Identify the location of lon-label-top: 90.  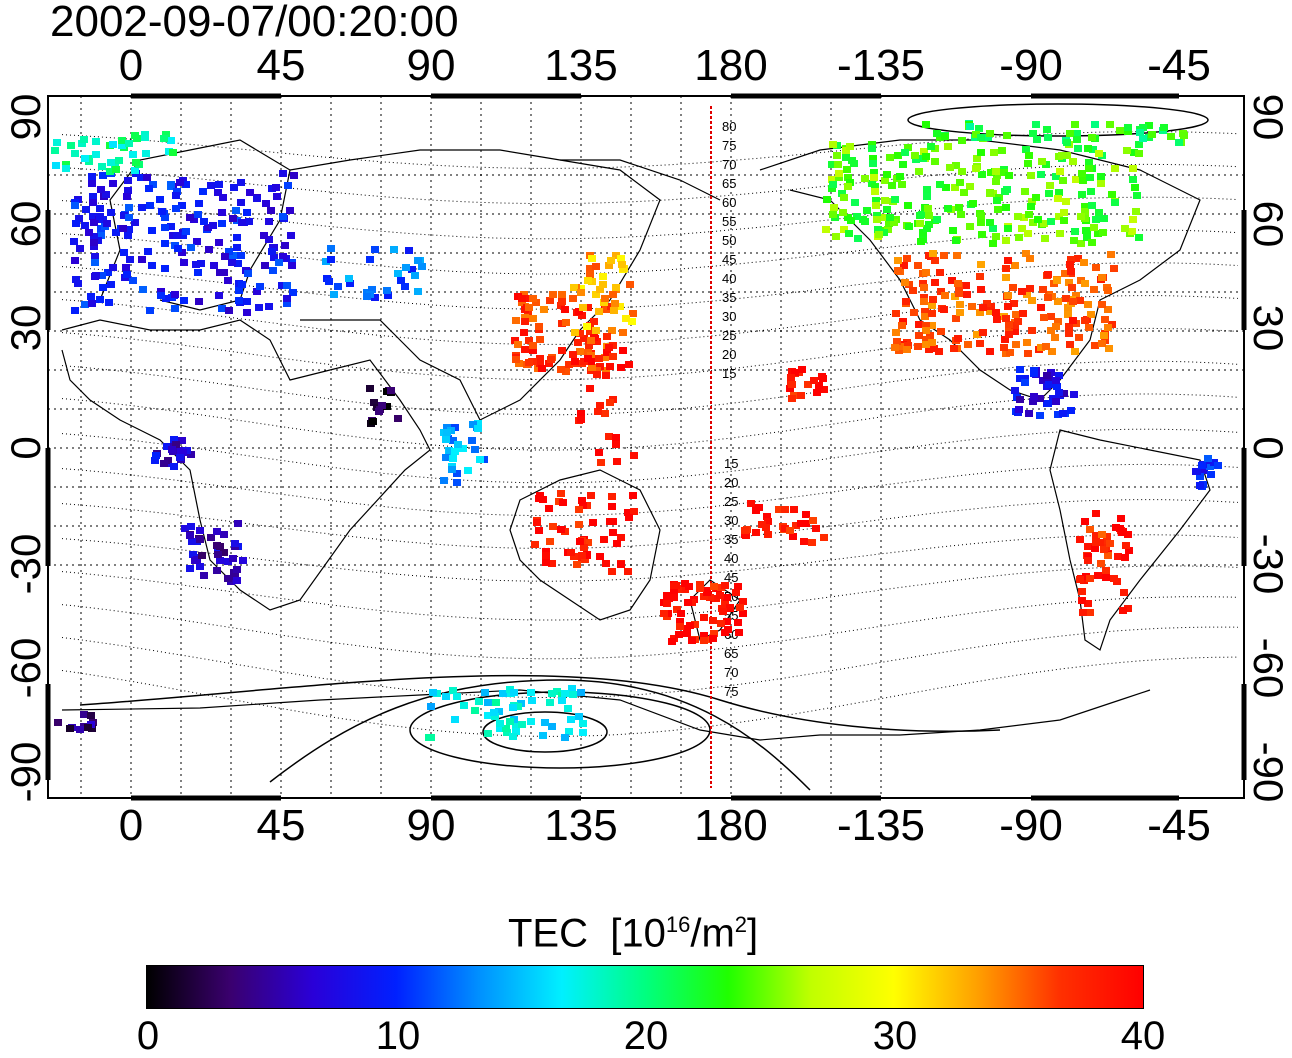
(431, 65).